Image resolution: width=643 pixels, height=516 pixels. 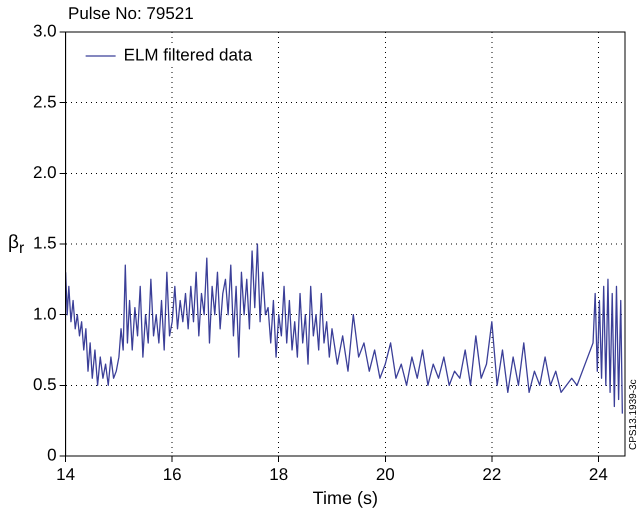 What do you see at coordinates (44, 314) in the screenshot?
I see `y-tick-label: 1.0` at bounding box center [44, 314].